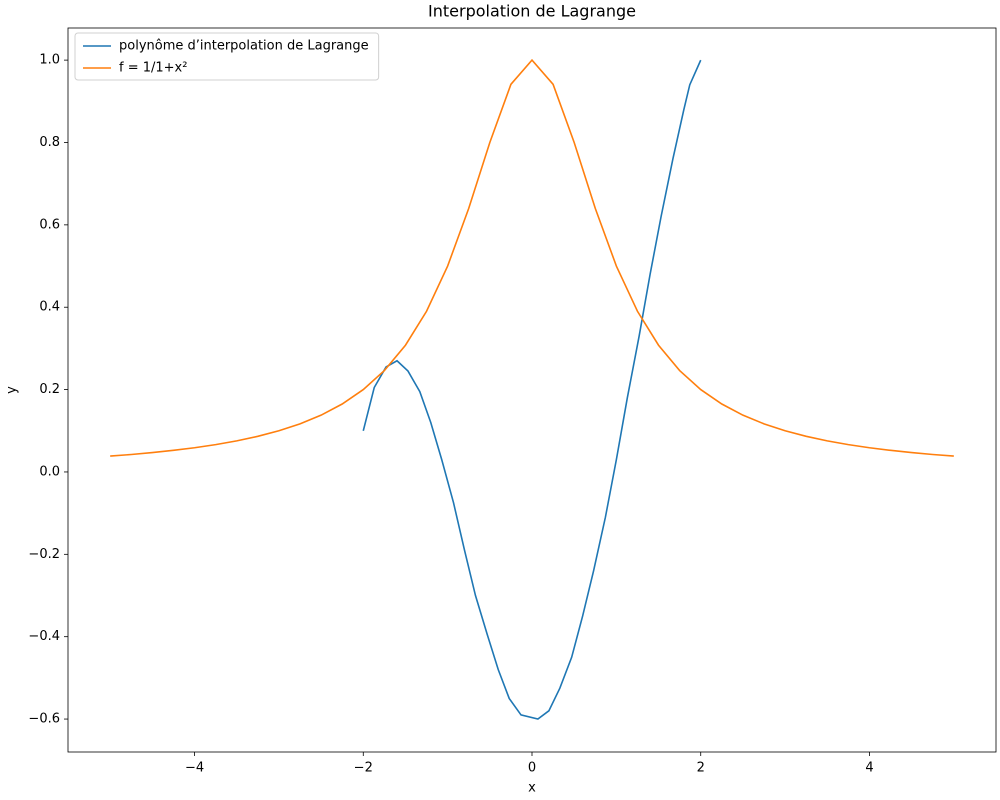 The height and width of the screenshot is (800, 1000). Describe the element at coordinates (244, 46) in the screenshot. I see `legend-label: polynôme d’interpolation de Lagrange` at that location.